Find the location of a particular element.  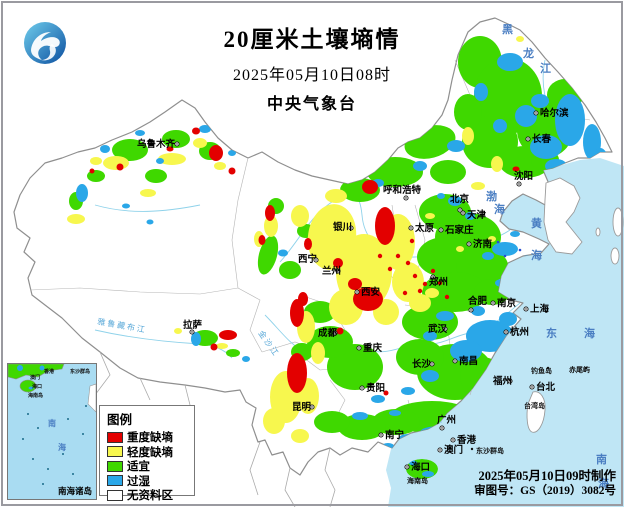

city-name: 石家庄 is located at coordinates (459, 230).